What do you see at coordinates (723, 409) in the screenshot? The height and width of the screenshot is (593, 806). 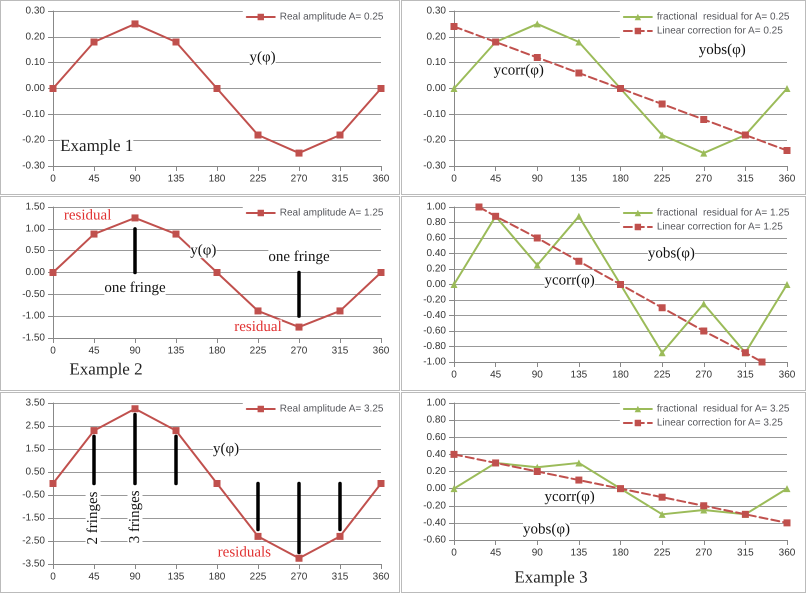 I see `legend-label: fractional residual for A= 3.25` at bounding box center [723, 409].